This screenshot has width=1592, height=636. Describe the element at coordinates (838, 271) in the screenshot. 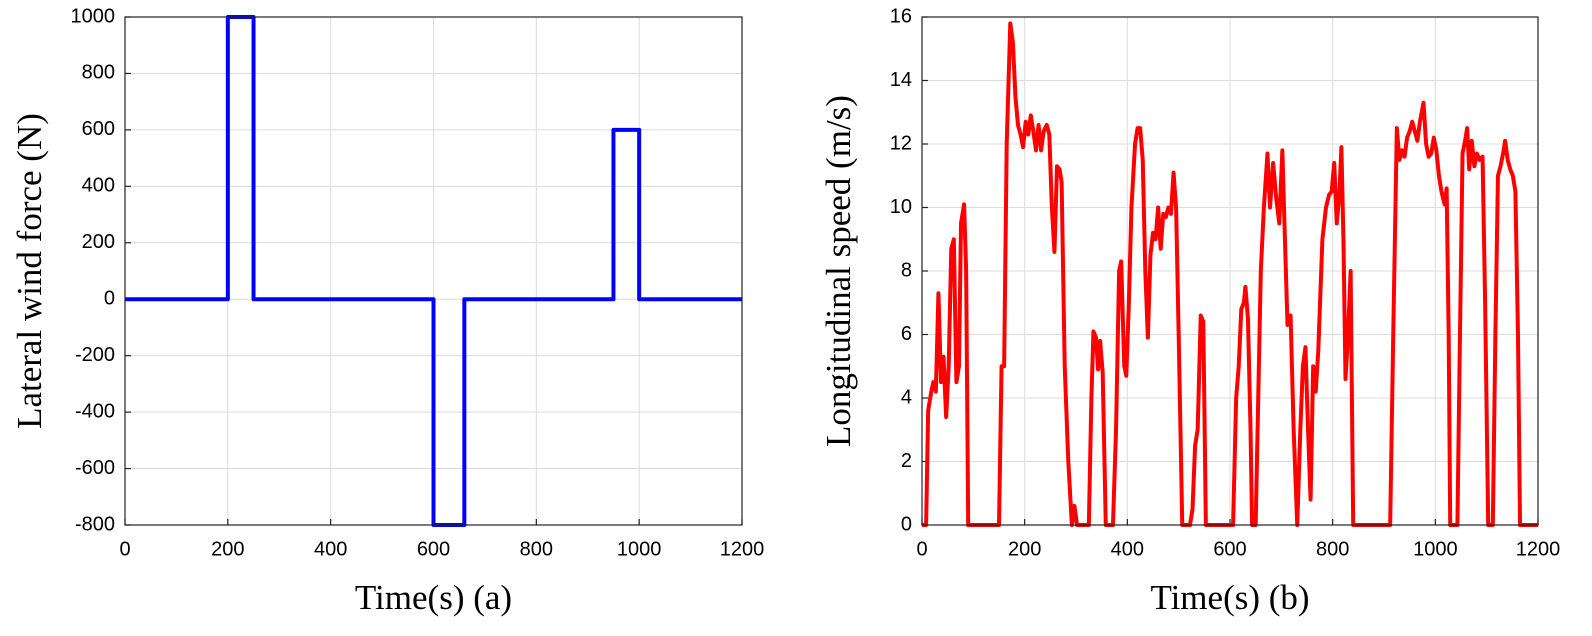

I see `y-axis-label: Longitudinal speed (m/s)` at that location.